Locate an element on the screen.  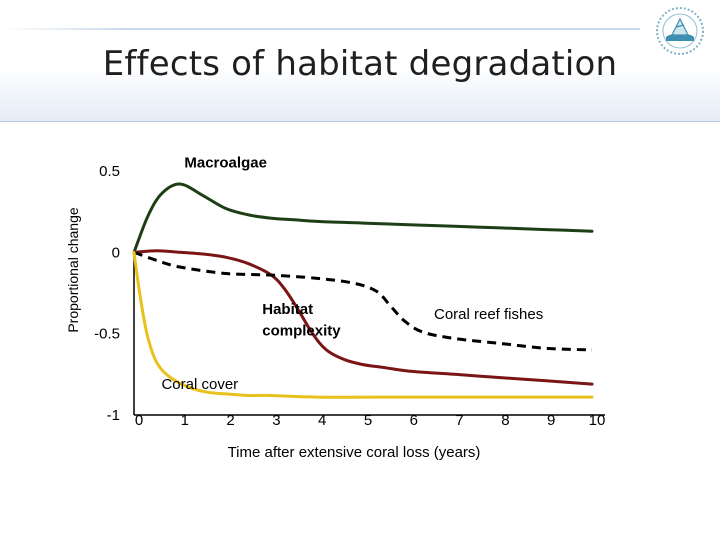
x-tick-label: 1 is located at coordinates (185, 420).